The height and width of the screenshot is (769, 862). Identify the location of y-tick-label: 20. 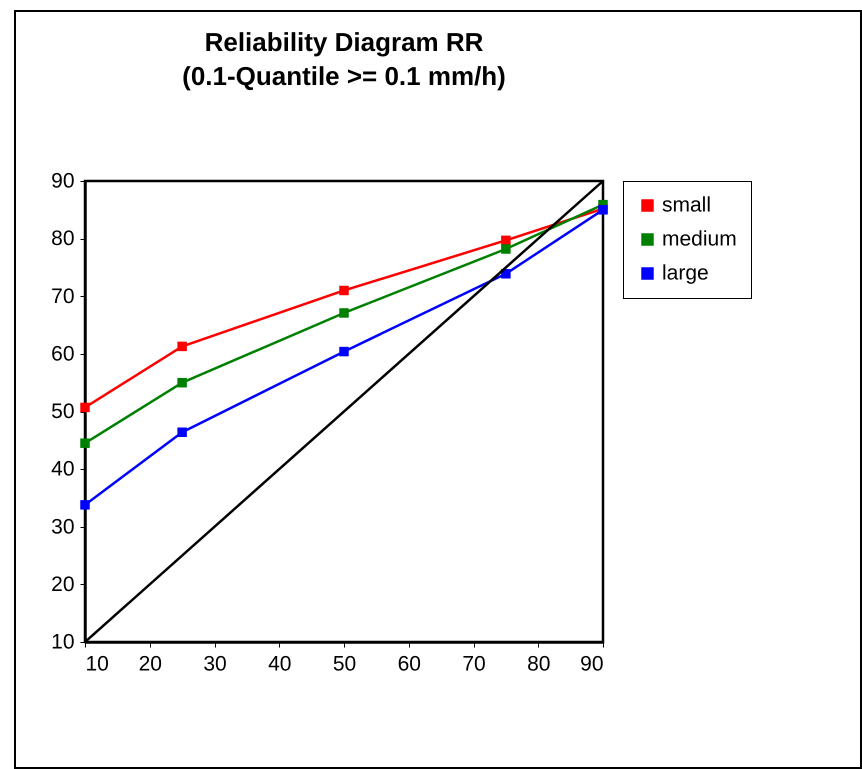
(62, 584).